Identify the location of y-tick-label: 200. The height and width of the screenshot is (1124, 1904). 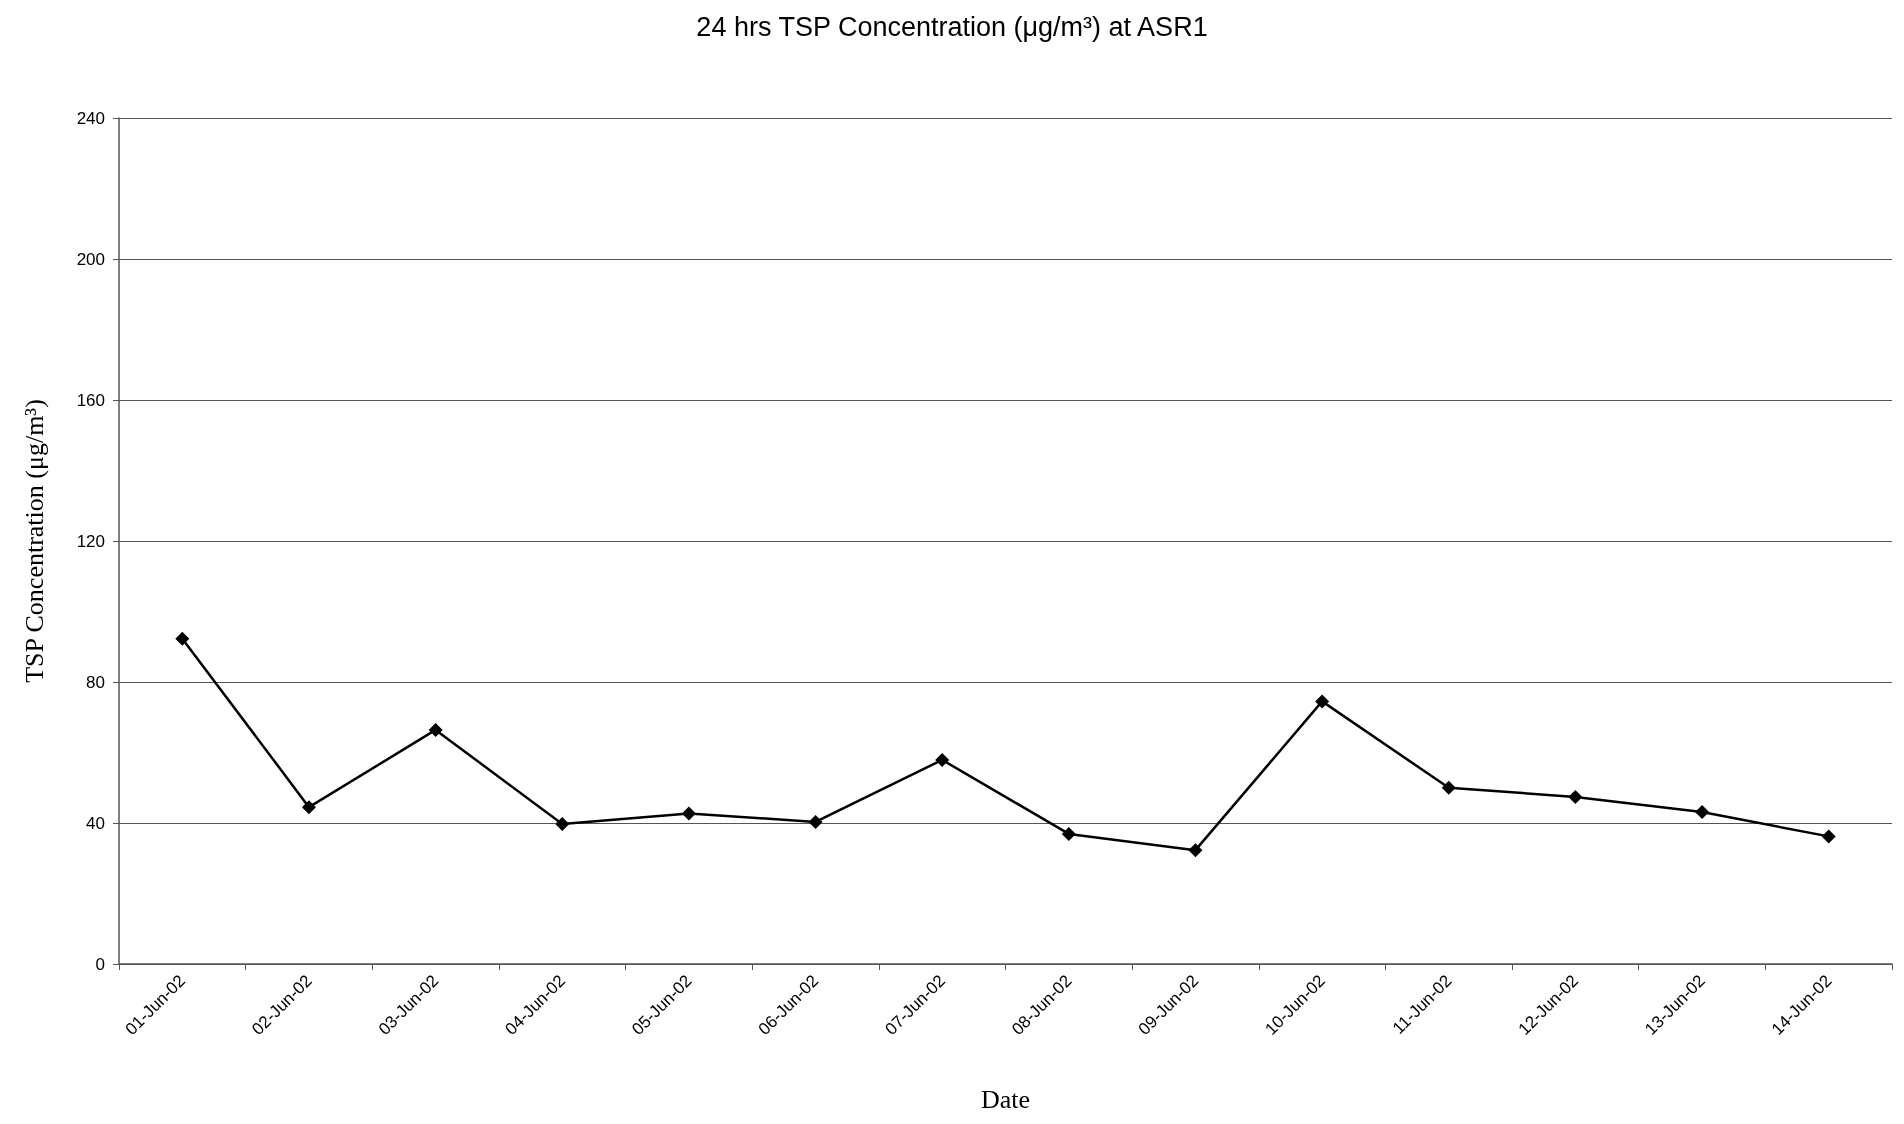
(90, 259).